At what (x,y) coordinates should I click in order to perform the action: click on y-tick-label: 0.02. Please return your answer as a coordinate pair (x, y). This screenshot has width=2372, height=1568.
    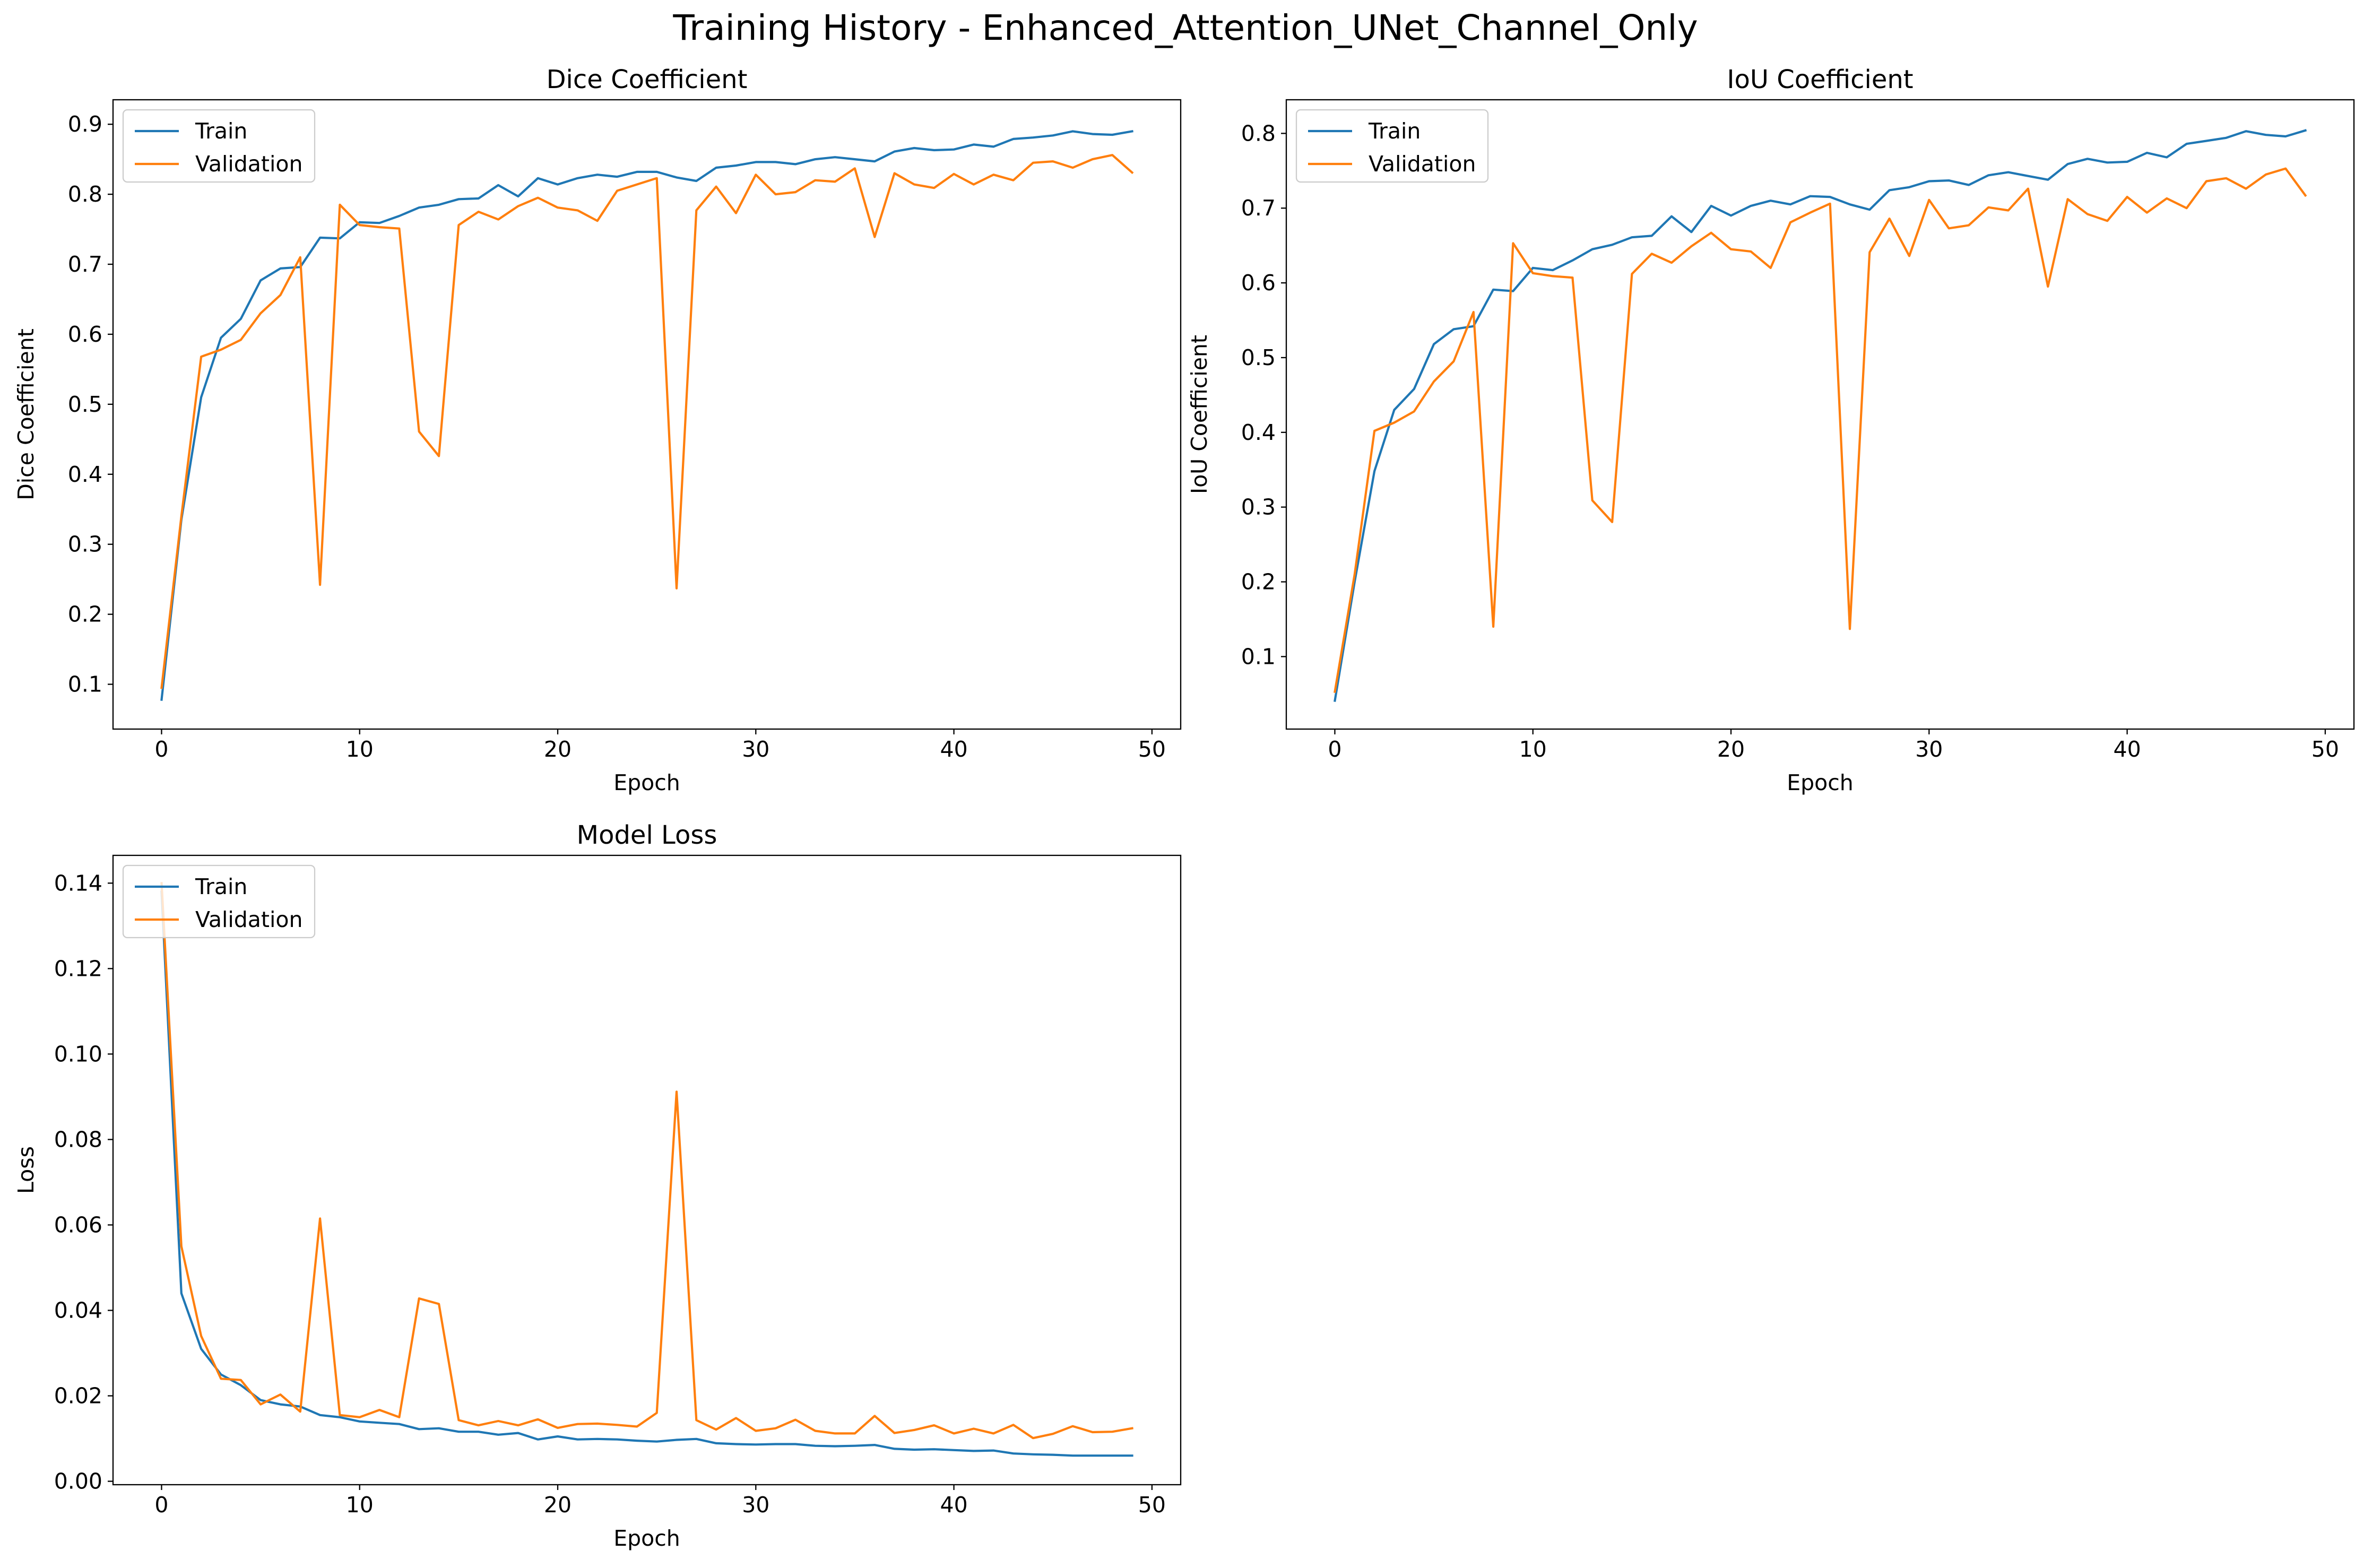
    Looking at the image, I should click on (78, 1396).